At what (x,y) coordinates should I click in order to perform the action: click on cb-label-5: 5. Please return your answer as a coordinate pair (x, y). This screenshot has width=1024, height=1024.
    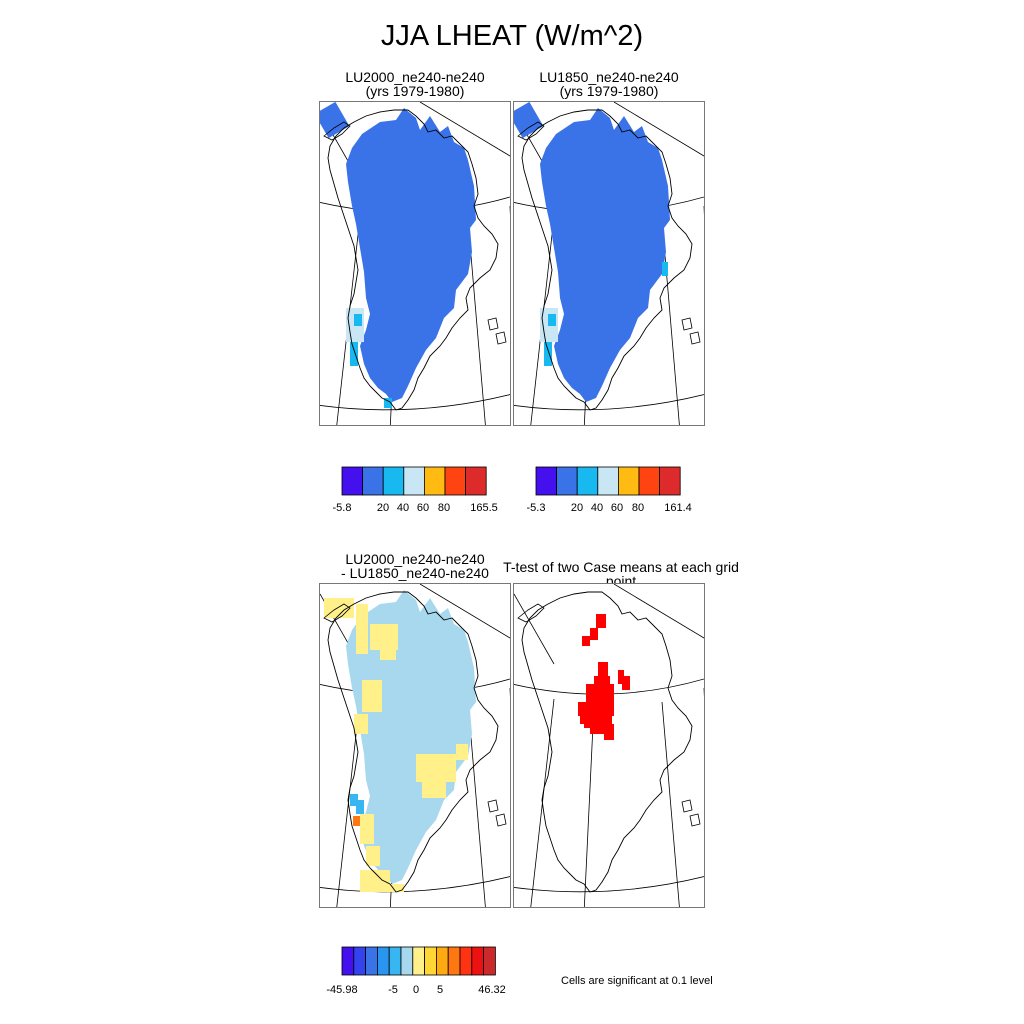
    Looking at the image, I should click on (440, 990).